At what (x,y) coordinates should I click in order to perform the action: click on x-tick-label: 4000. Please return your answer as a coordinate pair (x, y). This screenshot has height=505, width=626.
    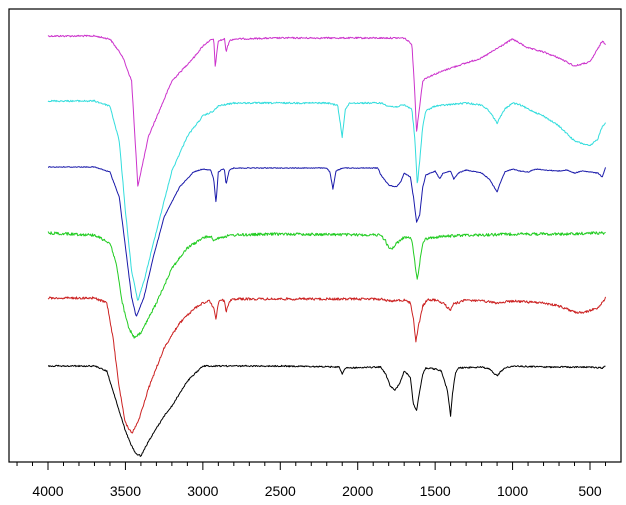
    Looking at the image, I should click on (47, 491).